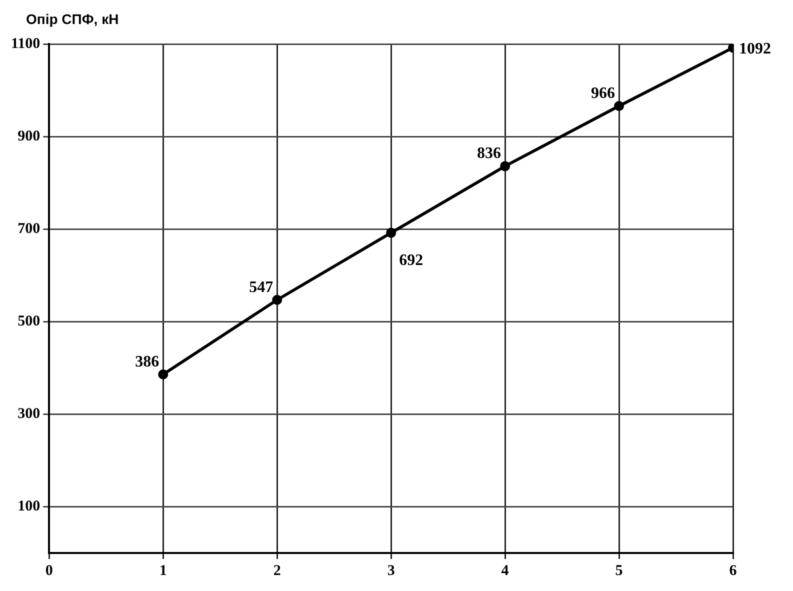 The image size is (793, 591). What do you see at coordinates (29, 228) in the screenshot?
I see `y-tick-label: 700` at bounding box center [29, 228].